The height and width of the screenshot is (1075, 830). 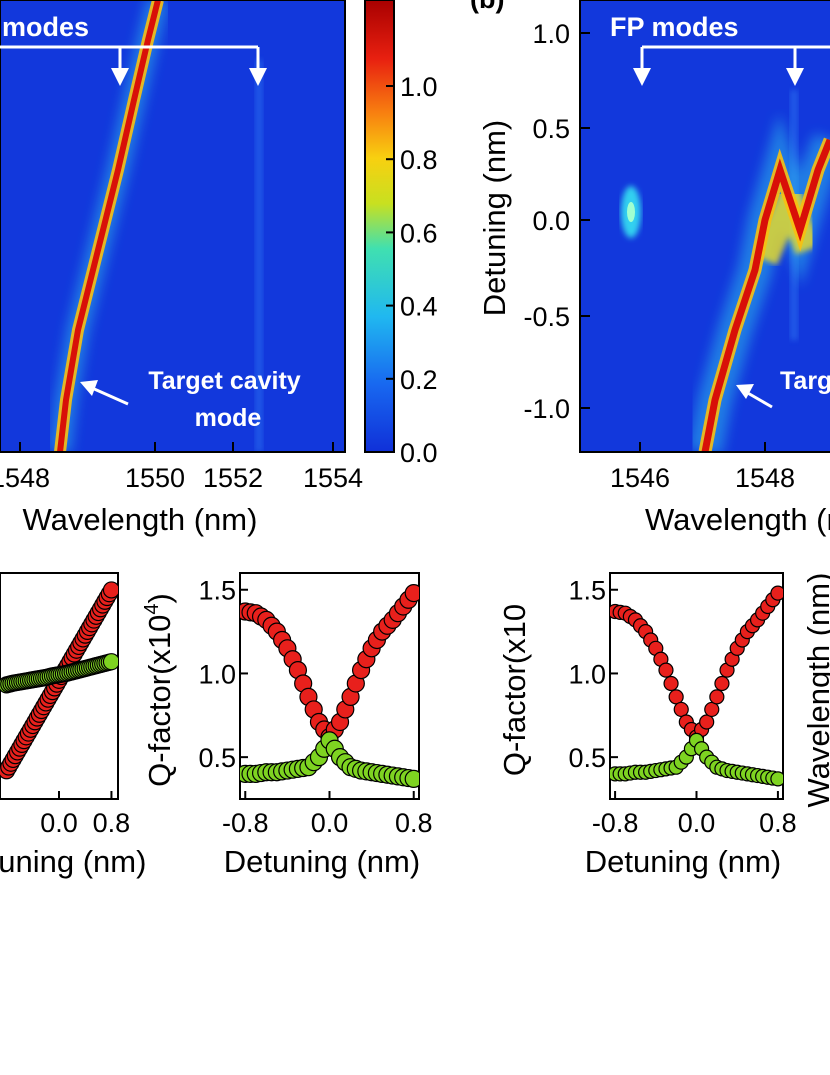 What do you see at coordinates (414, 823) in the screenshot?
I see `plotQA-xtick-label: 0.8` at bounding box center [414, 823].